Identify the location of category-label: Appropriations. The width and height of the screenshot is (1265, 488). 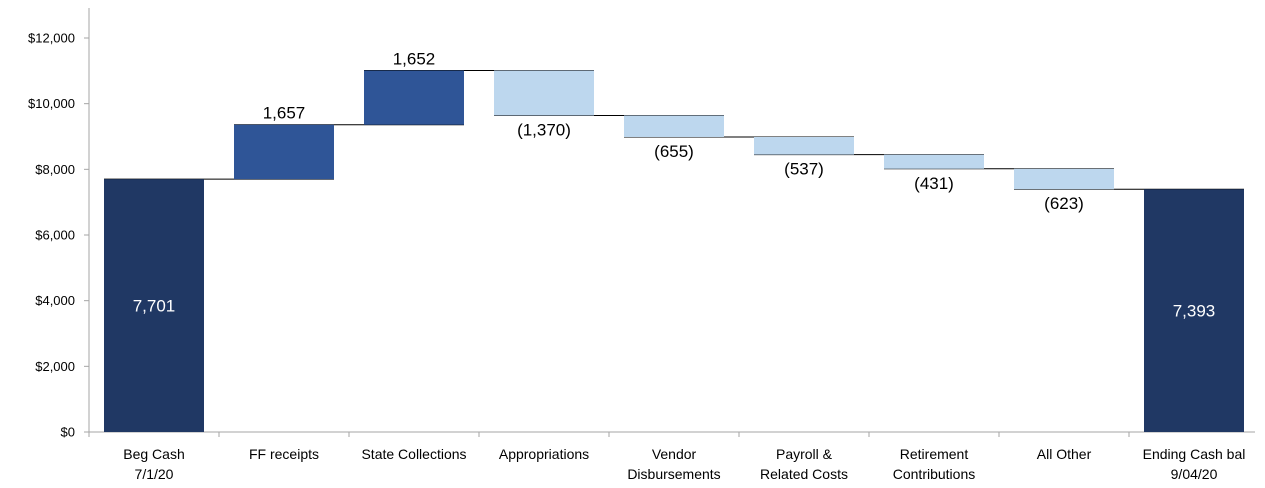
(544, 454).